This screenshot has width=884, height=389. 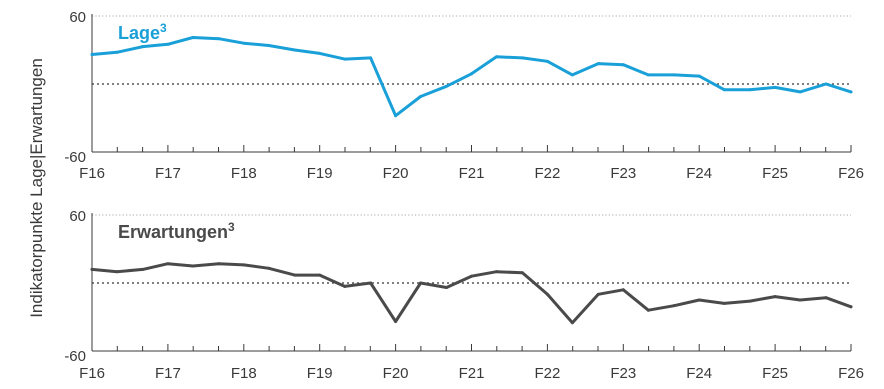 I want to click on y-axis-title: Indikatorpunkte Lage|Erwartungen, so click(x=36, y=188).